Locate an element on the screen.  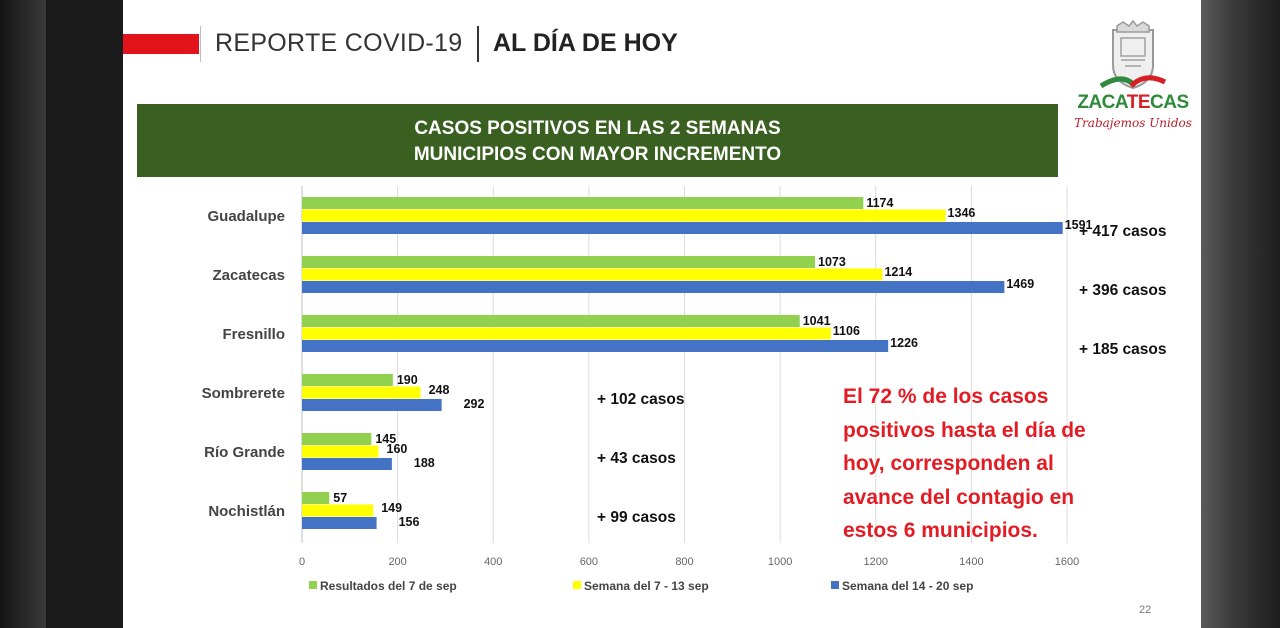
data-label: 1041 is located at coordinates (817, 321).